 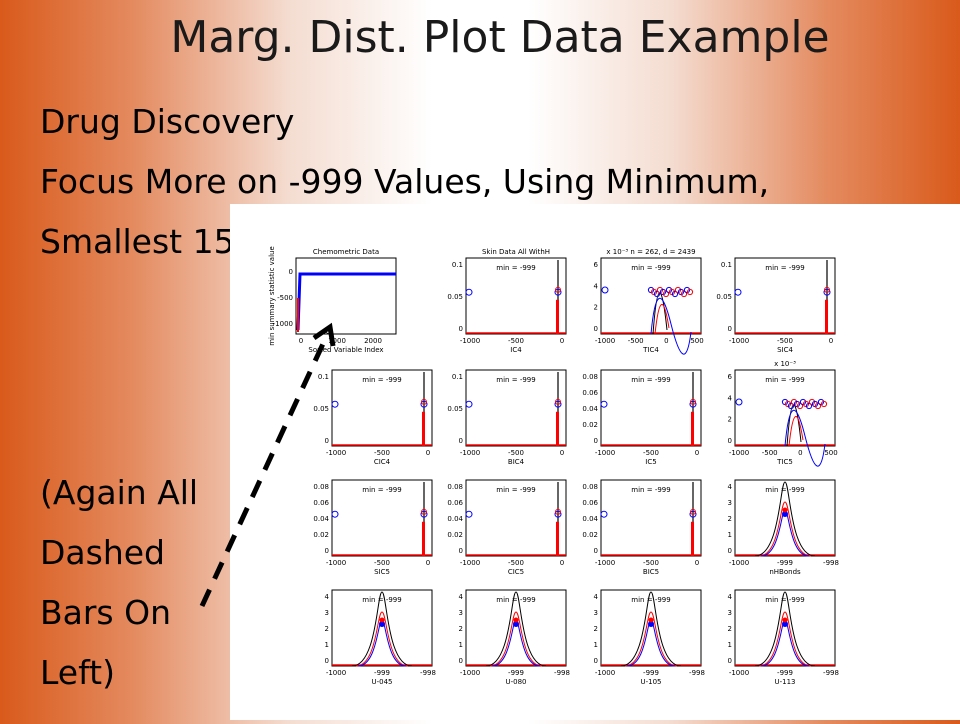 I want to click on bullet-drug-discovery: Drug Discovery, so click(x=167, y=121).